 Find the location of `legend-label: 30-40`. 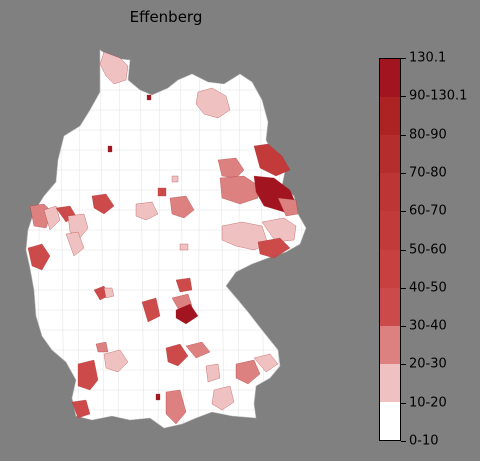

legend-label: 30-40 is located at coordinates (428, 326).